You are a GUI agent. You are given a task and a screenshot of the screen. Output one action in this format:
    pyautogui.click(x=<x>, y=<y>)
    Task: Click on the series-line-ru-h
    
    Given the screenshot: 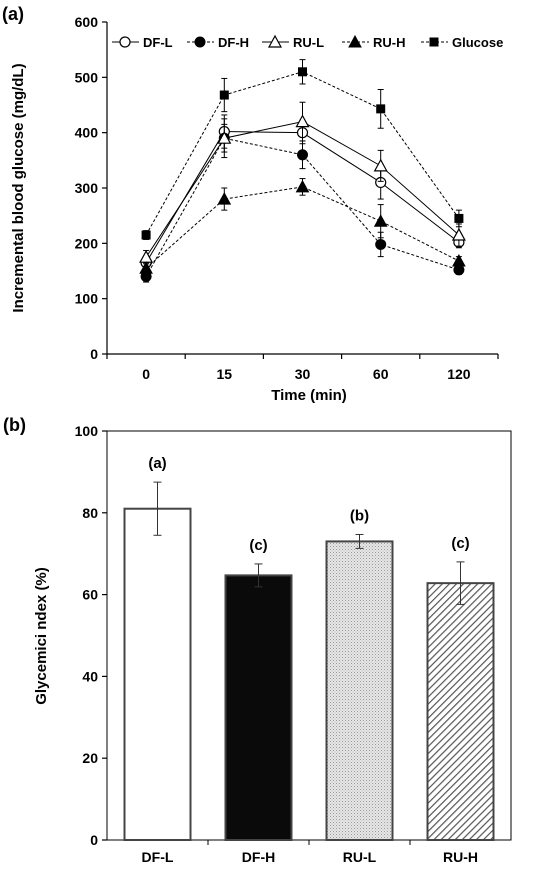 What is the action you would take?
    pyautogui.click(x=302, y=227)
    